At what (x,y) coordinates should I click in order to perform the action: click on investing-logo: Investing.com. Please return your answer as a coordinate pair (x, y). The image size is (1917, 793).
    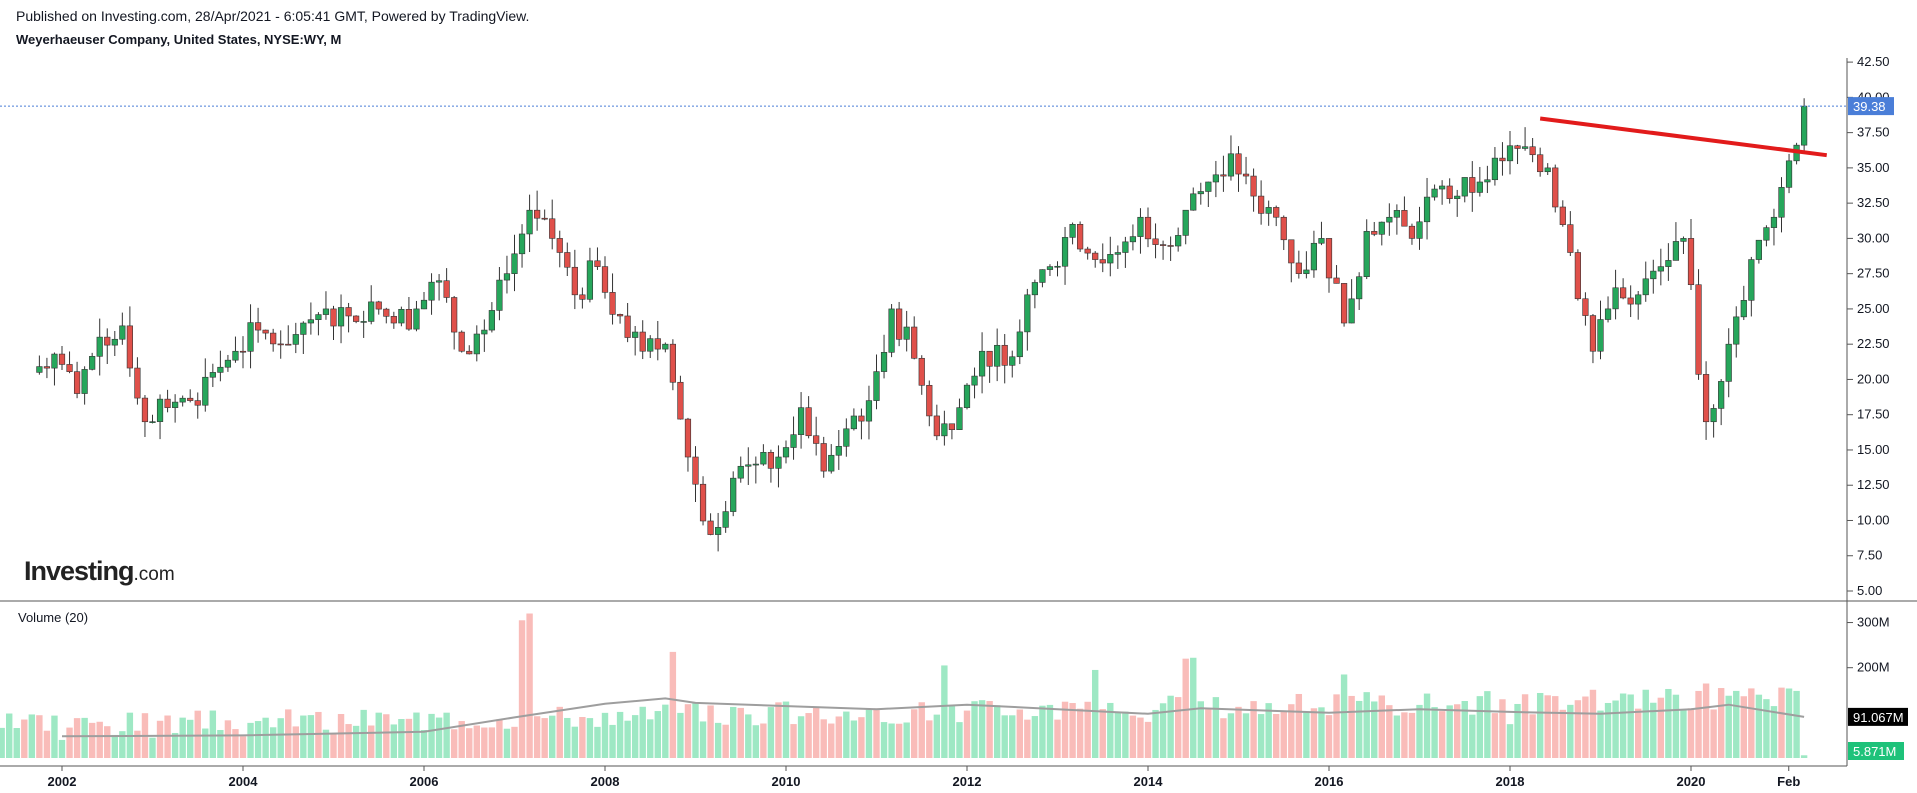
    Looking at the image, I should click on (99, 571).